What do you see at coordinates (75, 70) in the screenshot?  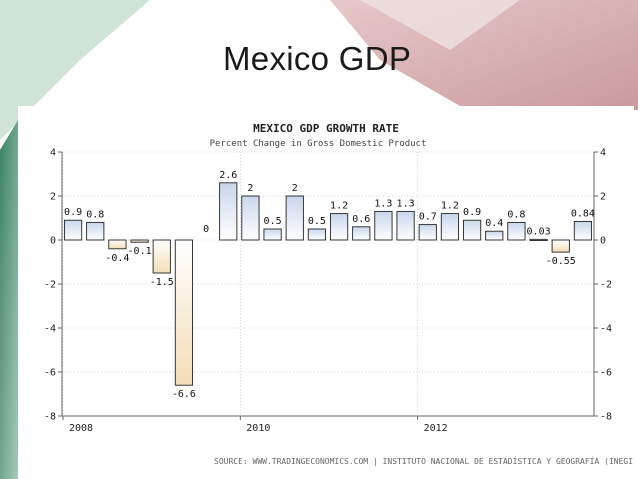 I see `green-swoosh` at bounding box center [75, 70].